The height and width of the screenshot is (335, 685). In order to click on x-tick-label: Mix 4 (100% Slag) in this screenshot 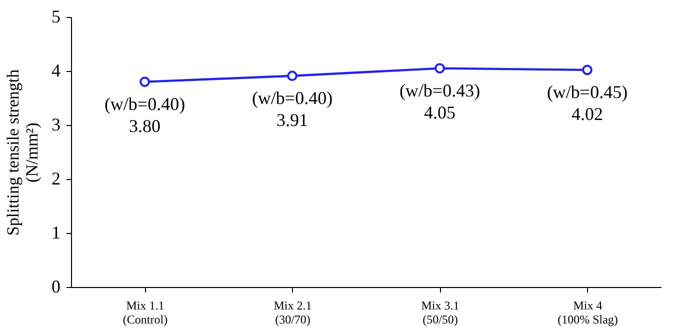, I will do `click(588, 312)`.